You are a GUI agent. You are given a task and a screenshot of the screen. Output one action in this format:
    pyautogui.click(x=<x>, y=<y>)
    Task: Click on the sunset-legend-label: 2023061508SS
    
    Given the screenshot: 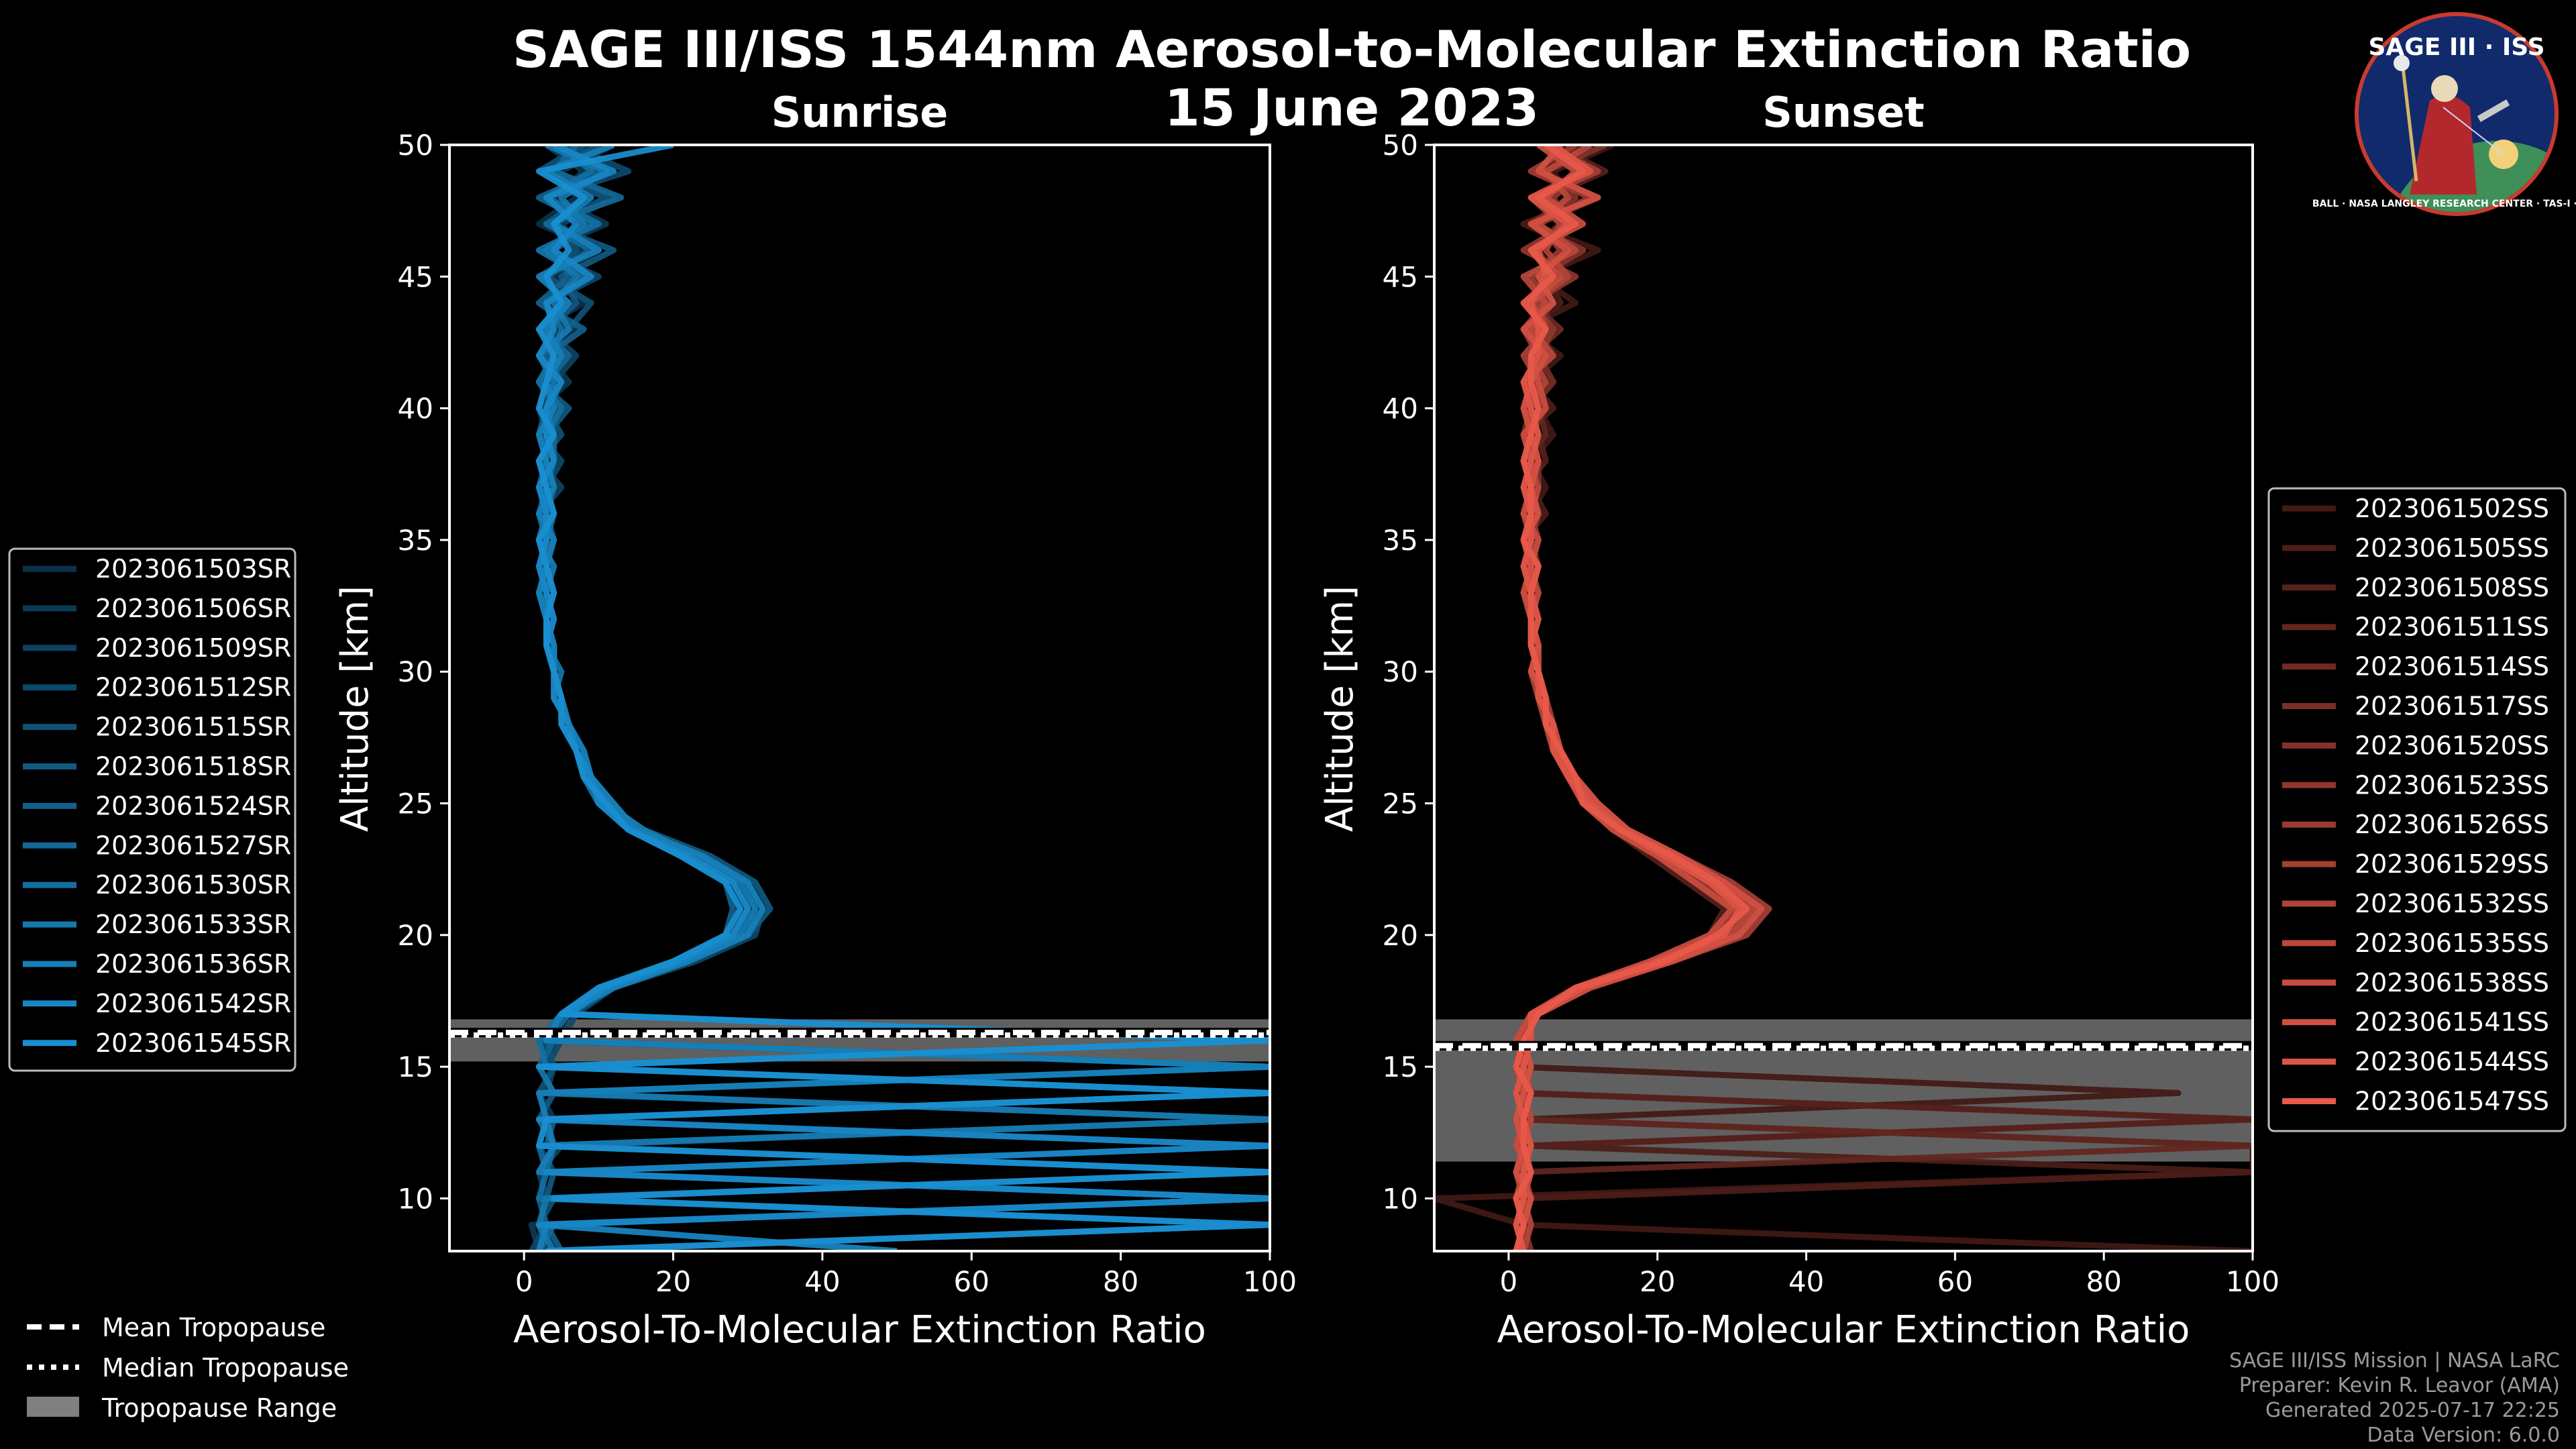 What is the action you would take?
    pyautogui.click(x=2452, y=587)
    